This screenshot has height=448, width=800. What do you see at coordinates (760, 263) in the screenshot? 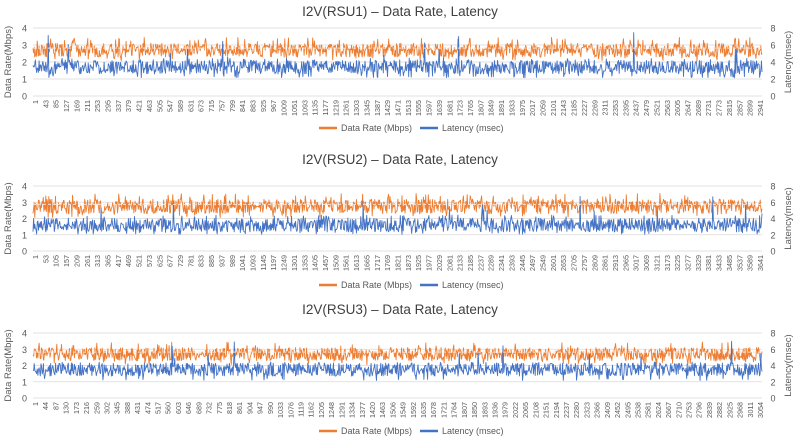
I see `x-tick-label: 3641` at bounding box center [760, 263].